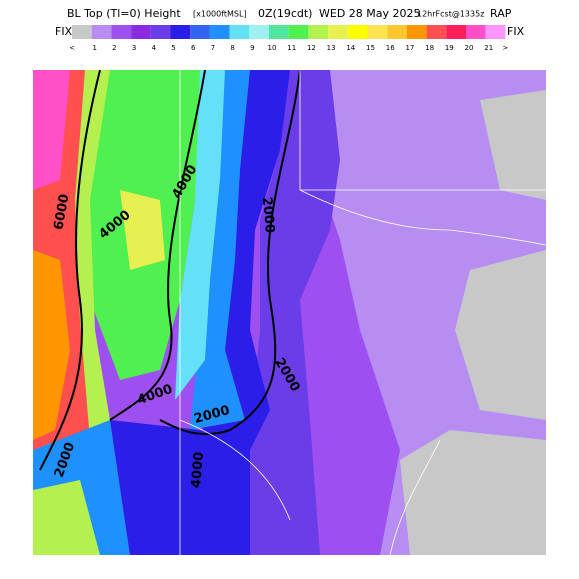 Image resolution: width=579 pixels, height=579 pixels. What do you see at coordinates (154, 48) in the screenshot?
I see `colorbar-label: 4` at bounding box center [154, 48].